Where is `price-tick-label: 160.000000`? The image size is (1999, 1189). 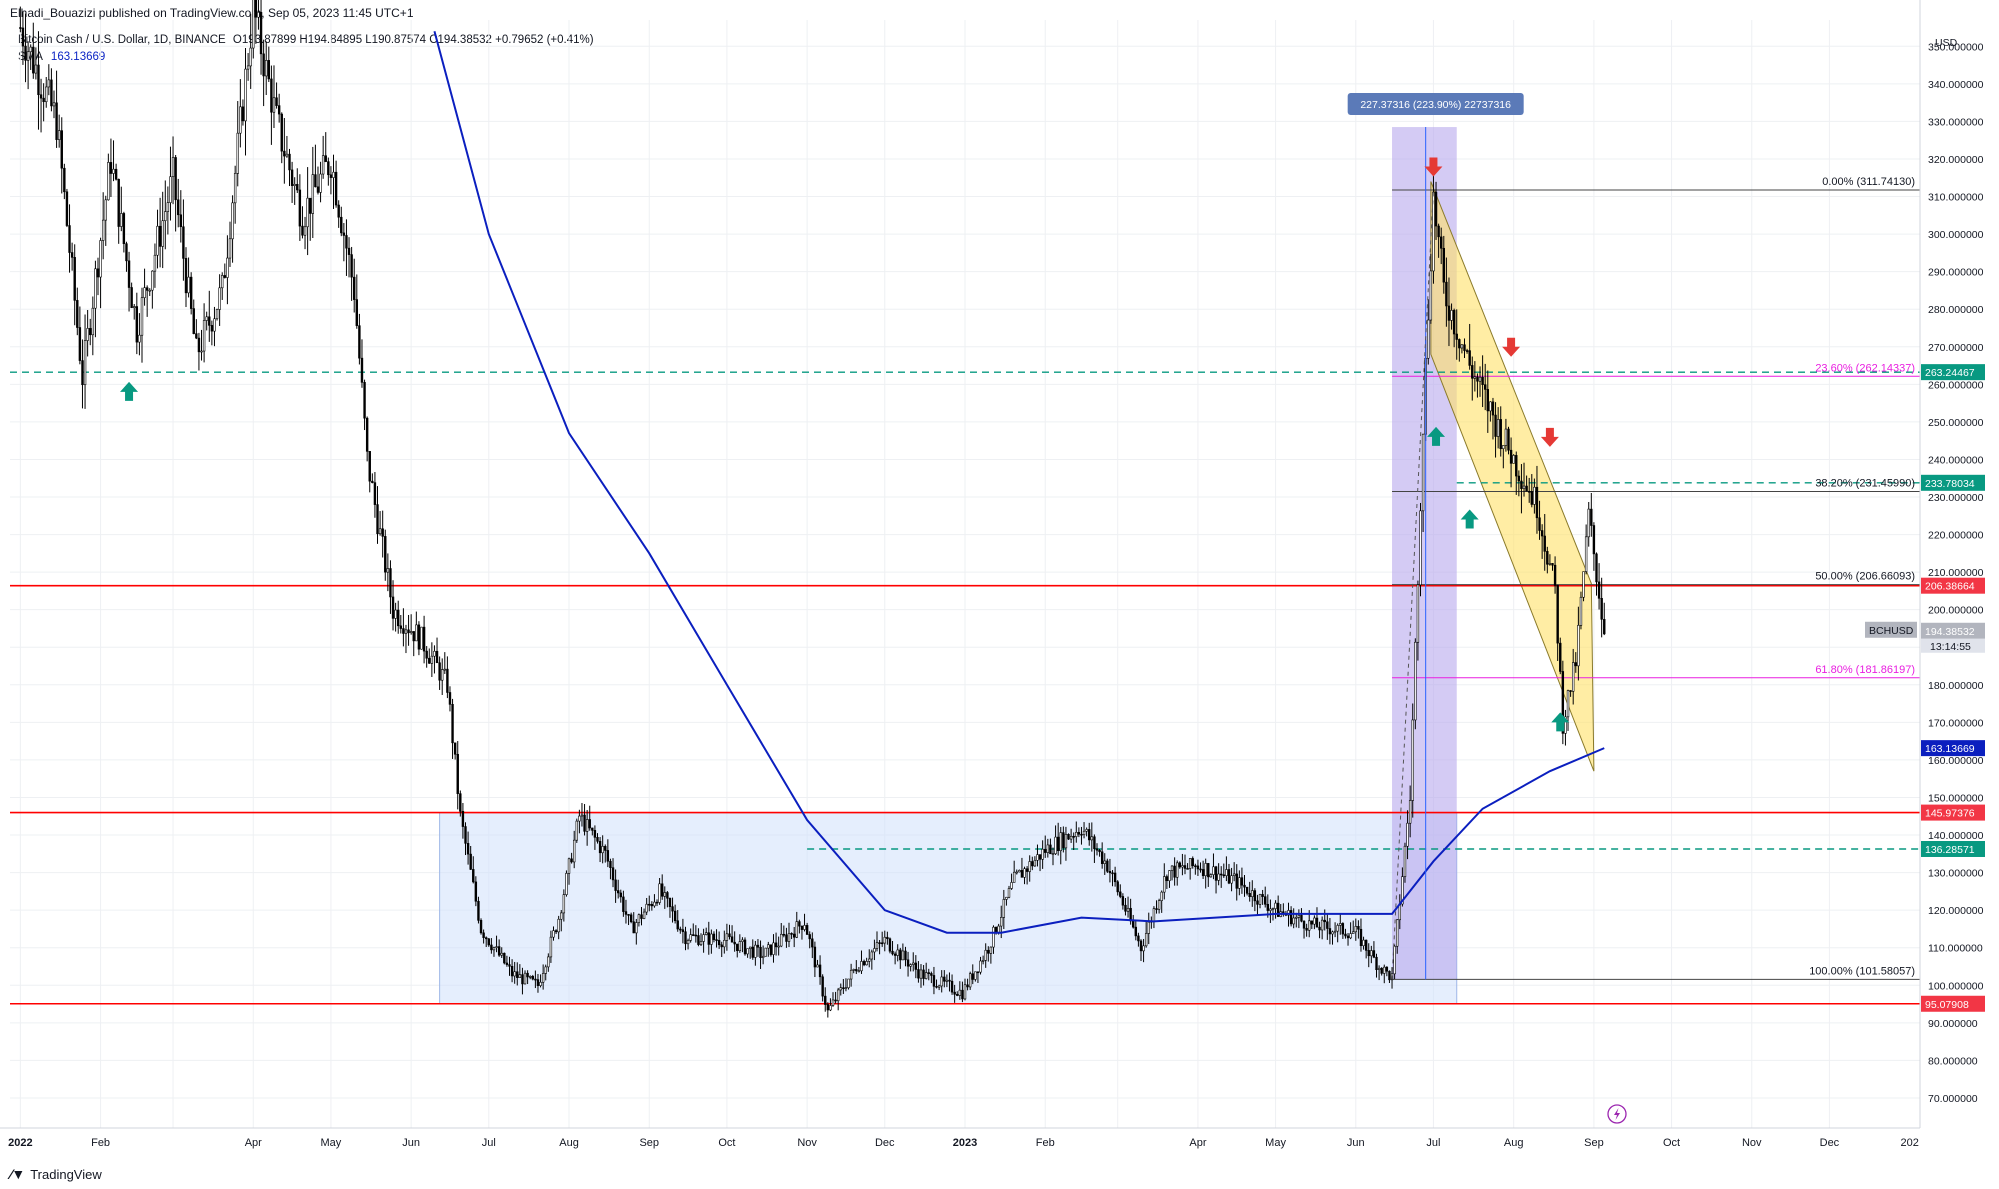
price-tick-label: 160.000000 is located at coordinates (1956, 761).